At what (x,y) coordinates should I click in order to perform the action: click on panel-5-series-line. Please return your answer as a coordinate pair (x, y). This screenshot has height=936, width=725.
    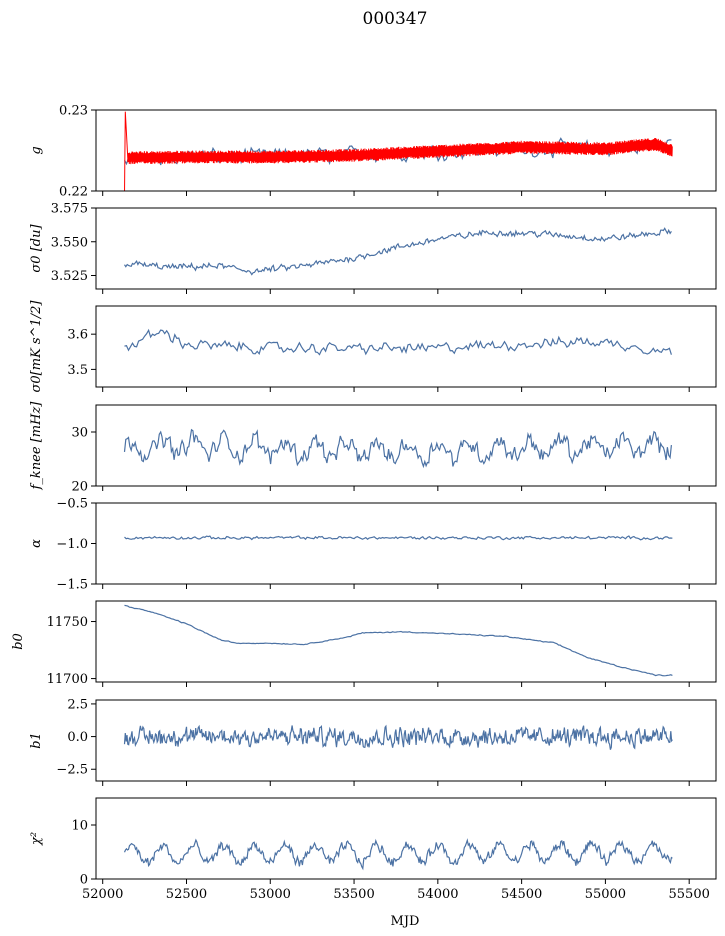
    Looking at the image, I should click on (398, 538).